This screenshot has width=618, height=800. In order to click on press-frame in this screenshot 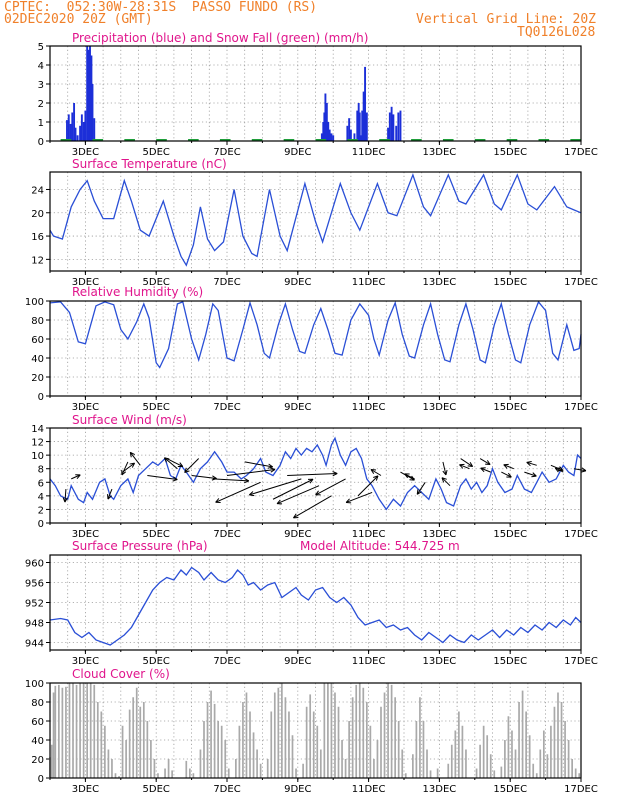, I will do `click(315, 602)`.